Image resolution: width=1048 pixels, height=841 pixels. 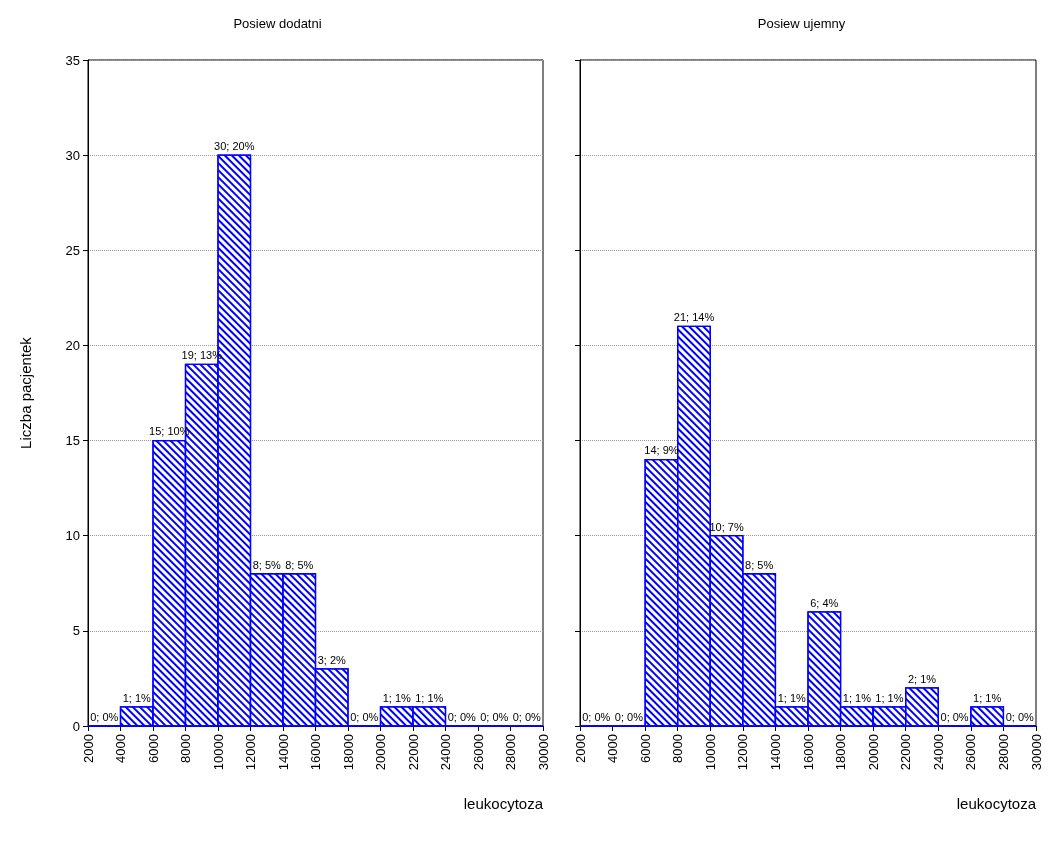 I want to click on data-label: 30; 20%, so click(x=234, y=145).